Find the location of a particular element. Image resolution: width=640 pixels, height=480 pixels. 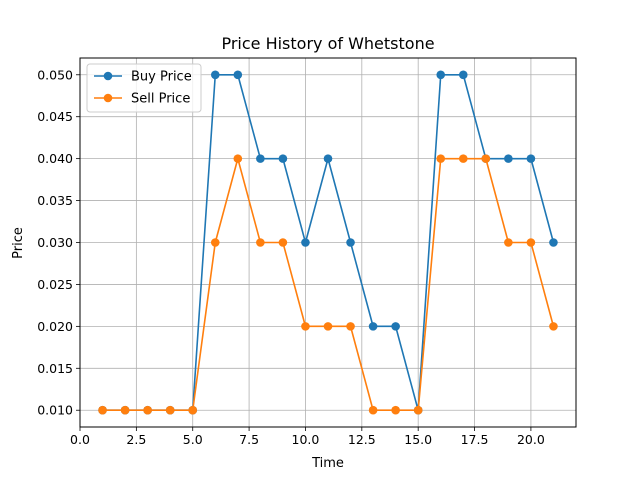

legend-label: Buy Price is located at coordinates (161, 77).